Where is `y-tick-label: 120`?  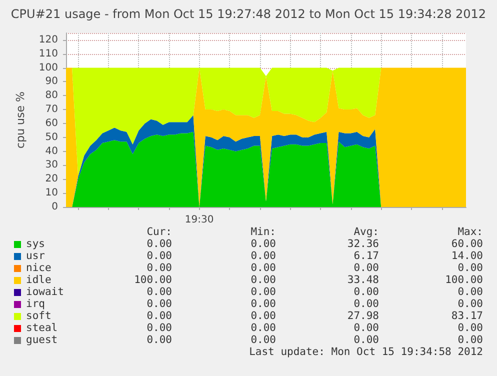
y-tick-label: 120 is located at coordinates (48, 40).